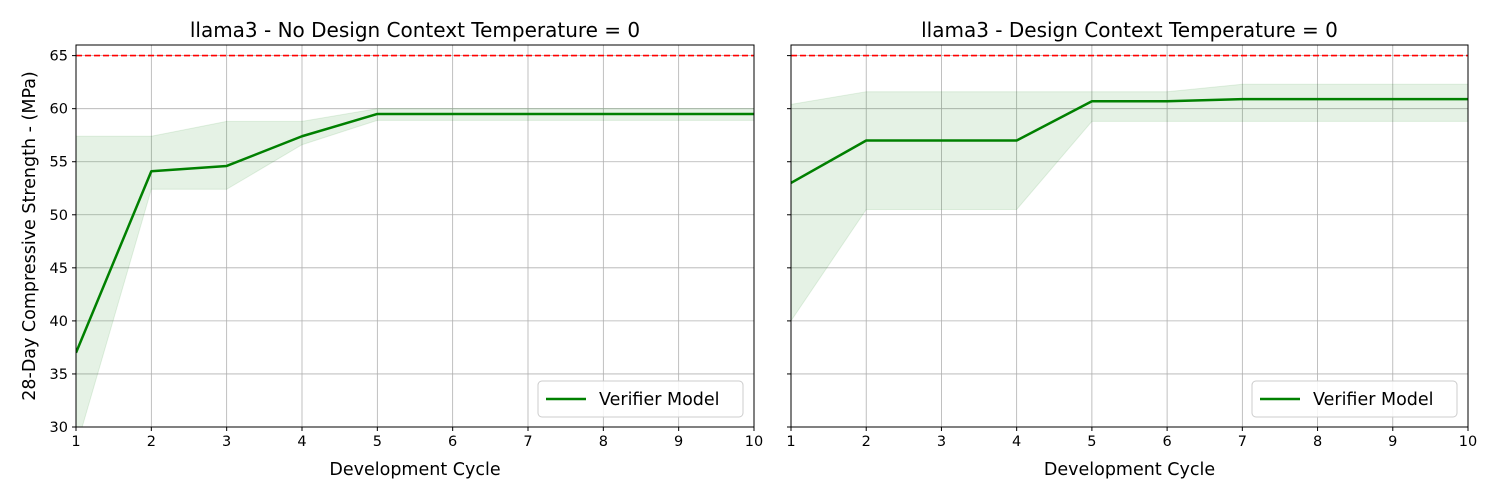 This screenshot has height=500, width=1500. I want to click on y-tick-label: 35, so click(59, 375).